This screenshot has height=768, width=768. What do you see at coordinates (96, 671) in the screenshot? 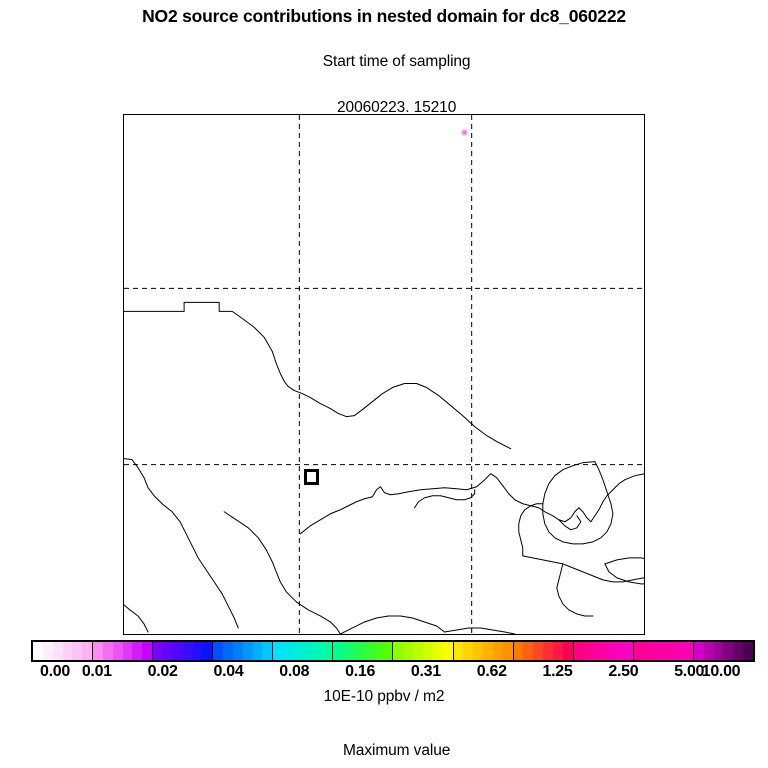
I see `colorbar-tick-1: 0.01` at bounding box center [96, 671].